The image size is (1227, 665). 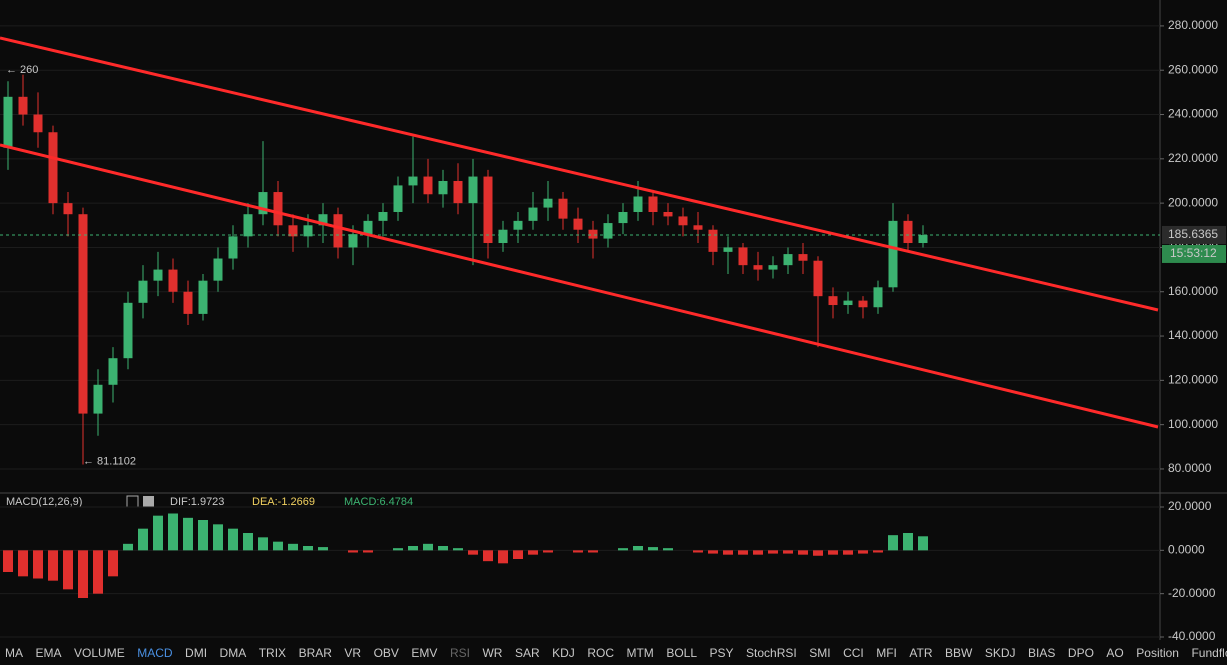 What do you see at coordinates (378, 502) in the screenshot?
I see `macd-value-label: MACD:6.4784` at bounding box center [378, 502].